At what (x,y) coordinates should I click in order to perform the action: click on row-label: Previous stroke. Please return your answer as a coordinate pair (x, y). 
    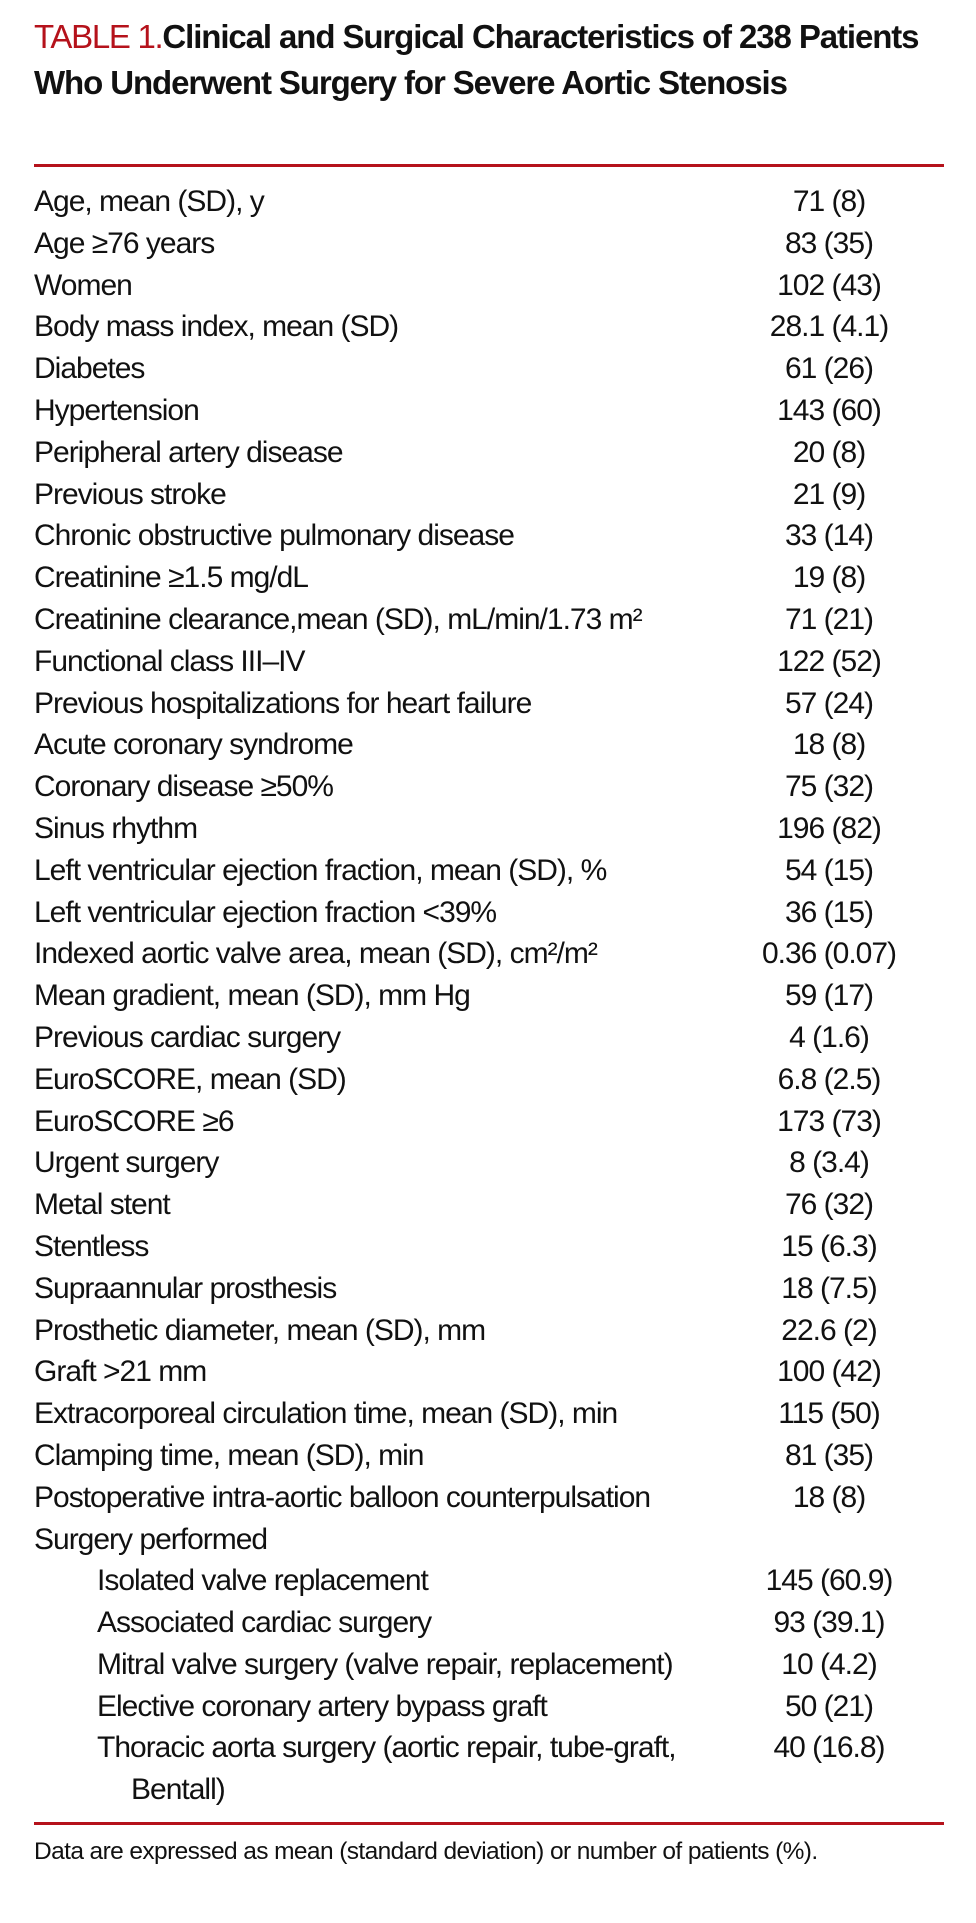
    Looking at the image, I should click on (130, 494).